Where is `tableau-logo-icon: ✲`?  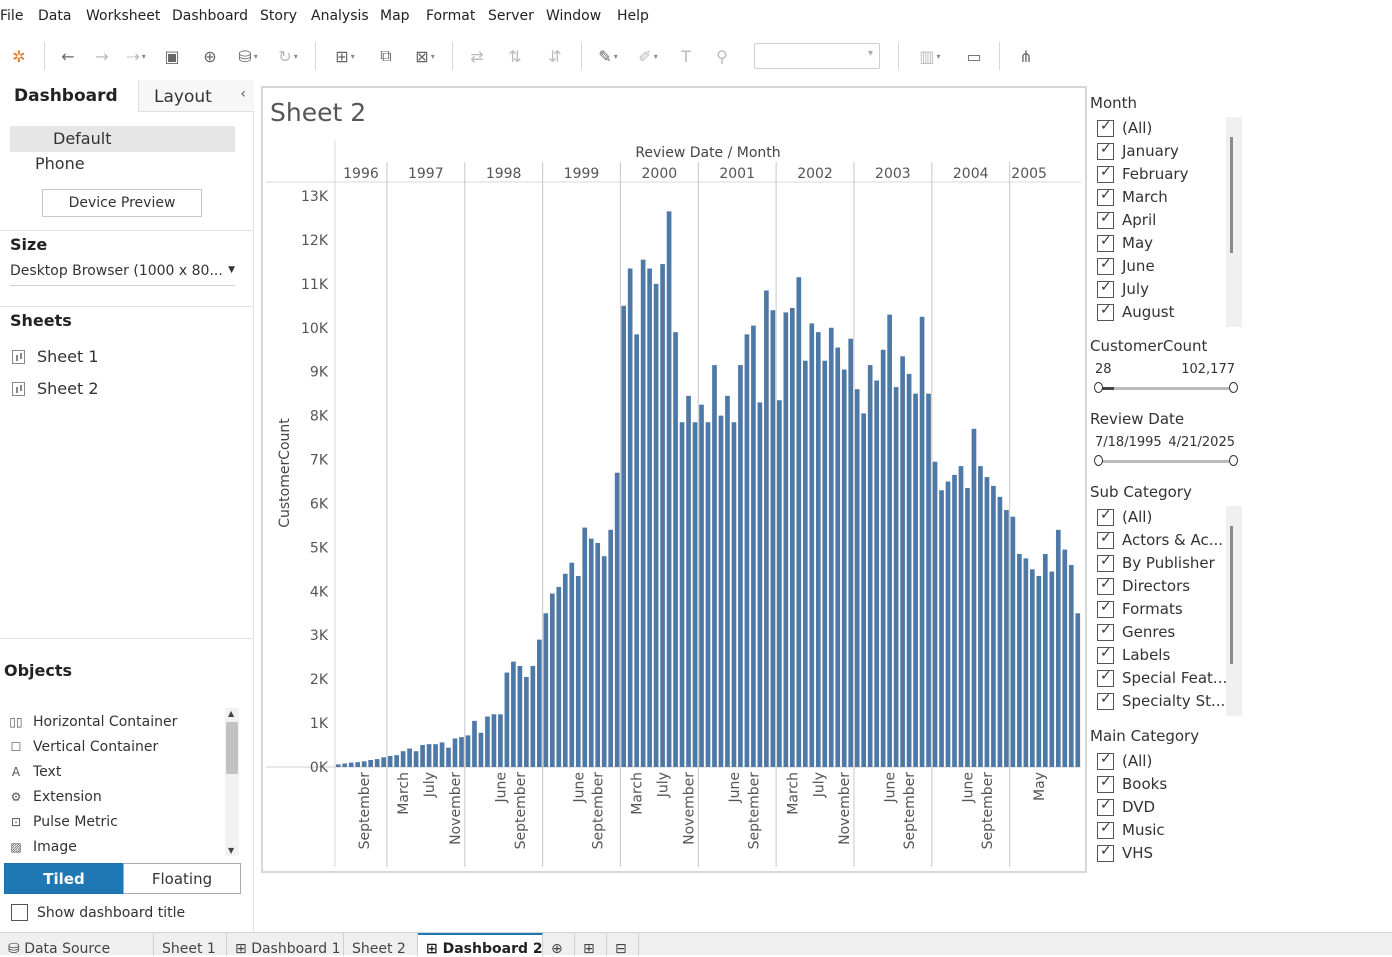
tableau-logo-icon: ✲ is located at coordinates (19, 56).